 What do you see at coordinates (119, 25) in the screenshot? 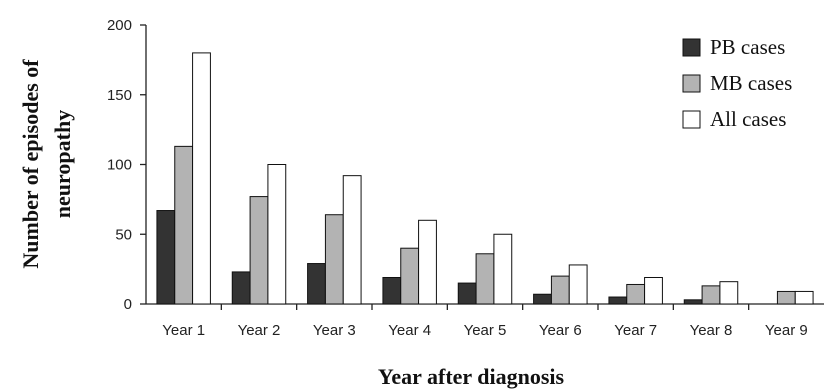
I see `y-tick-label: 200` at bounding box center [119, 25].